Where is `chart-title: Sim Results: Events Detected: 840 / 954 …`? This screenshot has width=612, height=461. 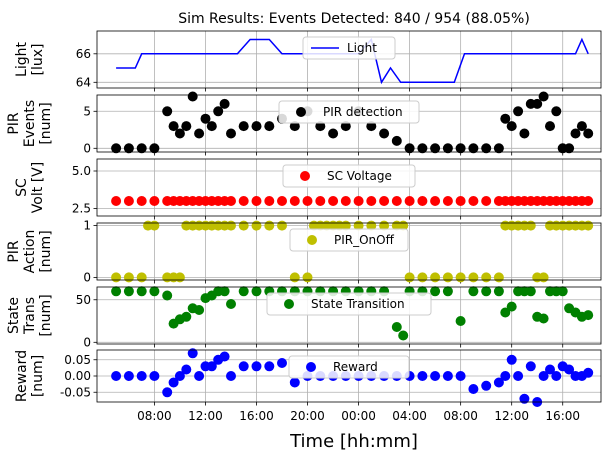
chart-title: Sim Results: Events Detected: 840 / 954 … is located at coordinates (354, 19).